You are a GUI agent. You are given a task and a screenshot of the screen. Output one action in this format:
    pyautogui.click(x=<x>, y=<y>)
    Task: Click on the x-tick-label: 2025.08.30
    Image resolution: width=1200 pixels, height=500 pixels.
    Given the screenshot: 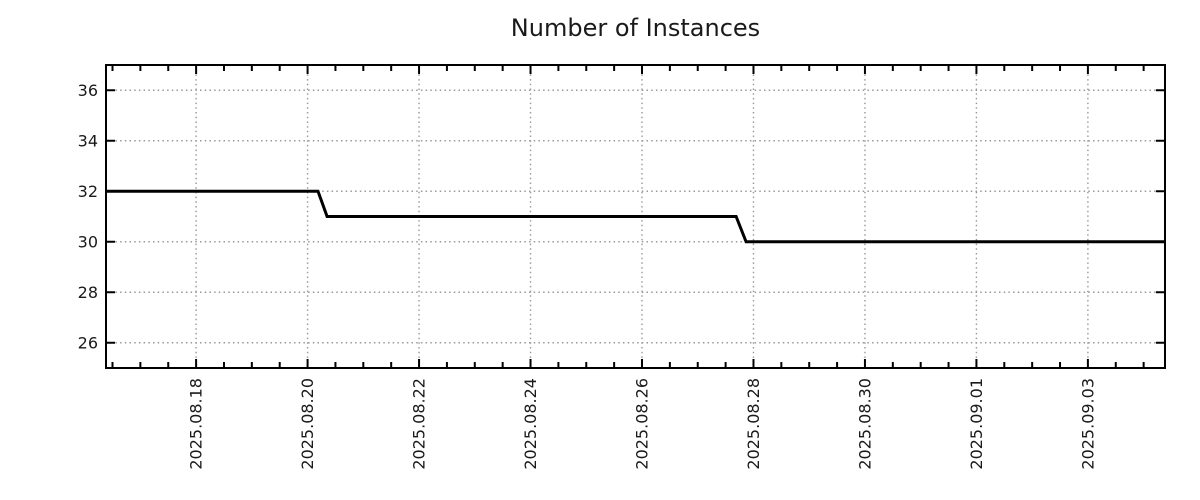 What is the action you would take?
    pyautogui.click(x=864, y=424)
    